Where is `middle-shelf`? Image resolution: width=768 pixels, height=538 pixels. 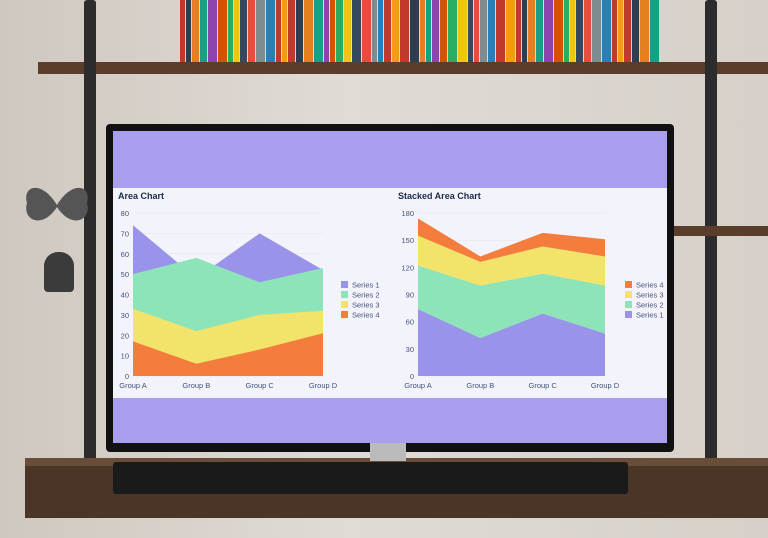
middle-shelf is located at coordinates (720, 231).